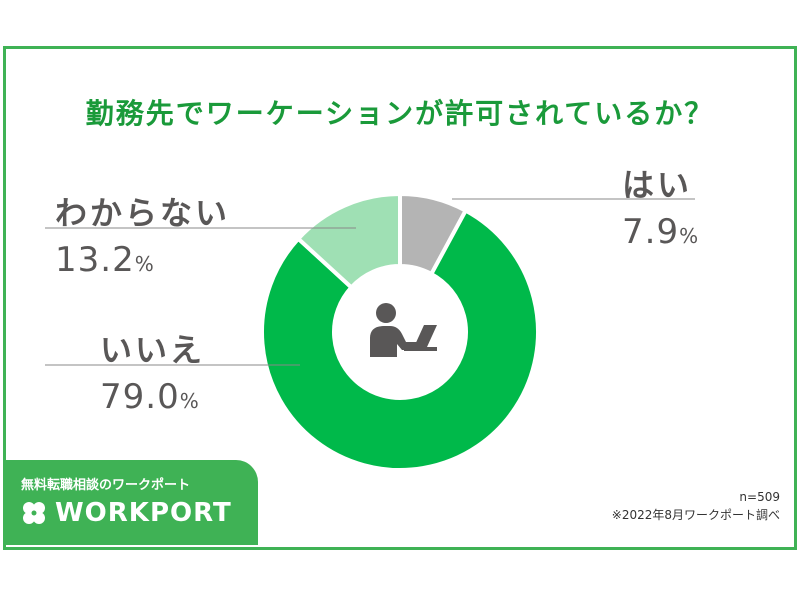 The width and height of the screenshot is (800, 600). What do you see at coordinates (400, 113) in the screenshot?
I see `chart-title: 勤務先でワーケーションが許可されているか？` at bounding box center [400, 113].